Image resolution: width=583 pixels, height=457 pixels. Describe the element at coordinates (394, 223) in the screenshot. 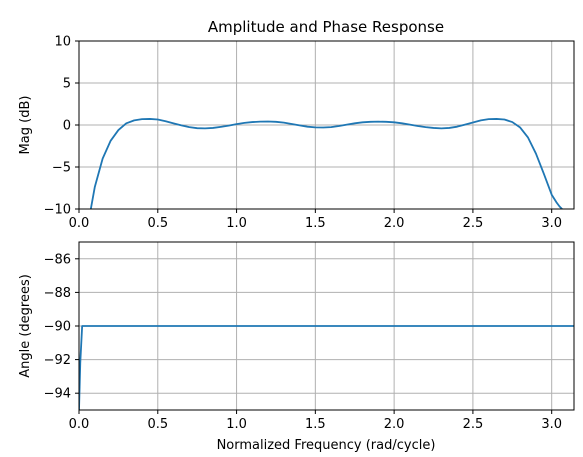

I see `magnitude-x-tick-label: 2.0` at that location.